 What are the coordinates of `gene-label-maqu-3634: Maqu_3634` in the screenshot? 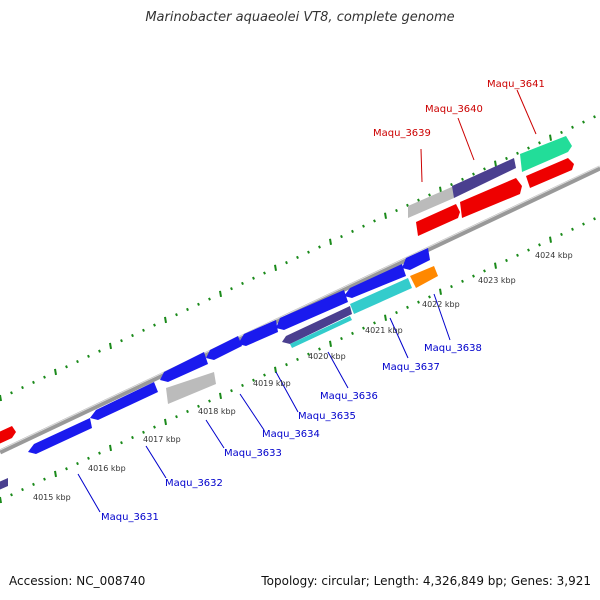 It's located at (291, 434).